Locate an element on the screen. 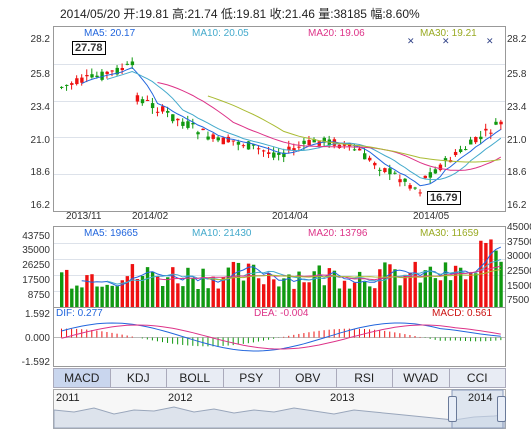 The width and height of the screenshot is (531, 432). volume-chart-svg is located at coordinates (279, 273).